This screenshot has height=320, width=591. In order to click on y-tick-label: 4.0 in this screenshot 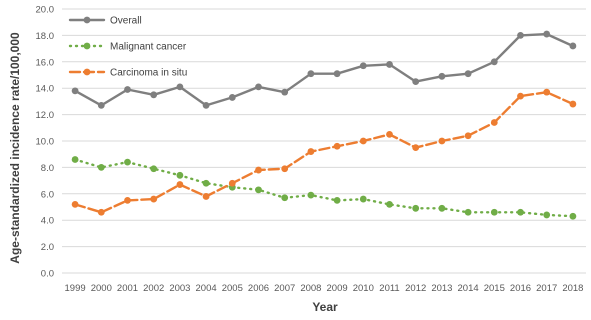, I will do `click(47, 221)`.